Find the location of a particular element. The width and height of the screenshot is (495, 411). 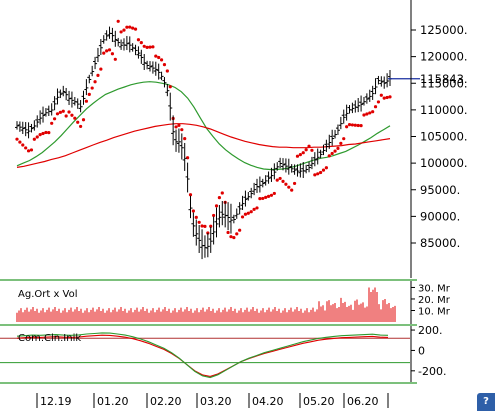

price-tick-label: 115000. is located at coordinates (444, 83).